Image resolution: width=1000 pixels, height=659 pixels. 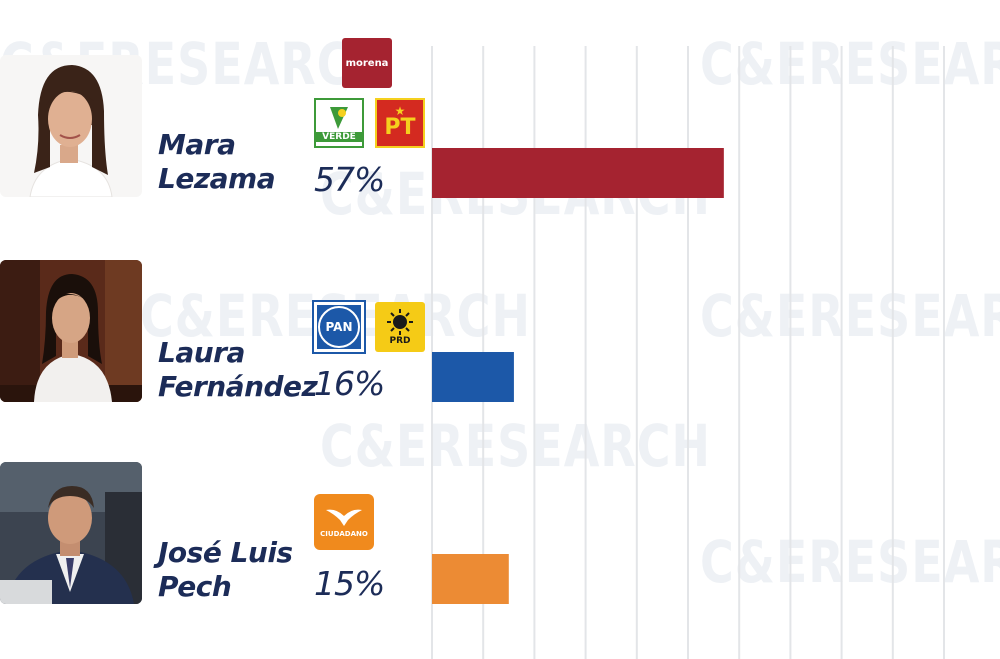 I want to click on pan-label: PAN, so click(x=339, y=327).